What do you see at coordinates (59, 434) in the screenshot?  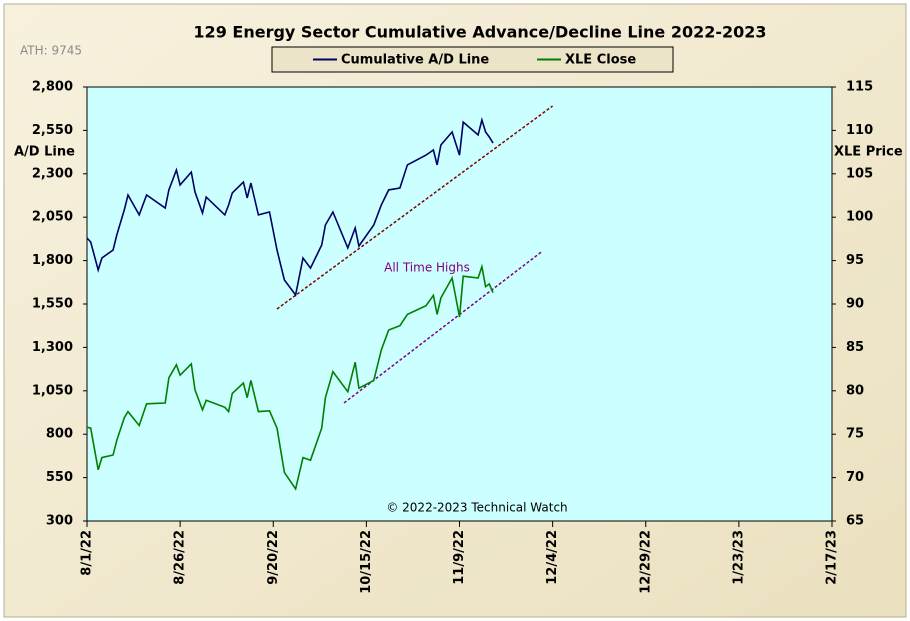 I see `y-tick-label: 800` at bounding box center [59, 434].